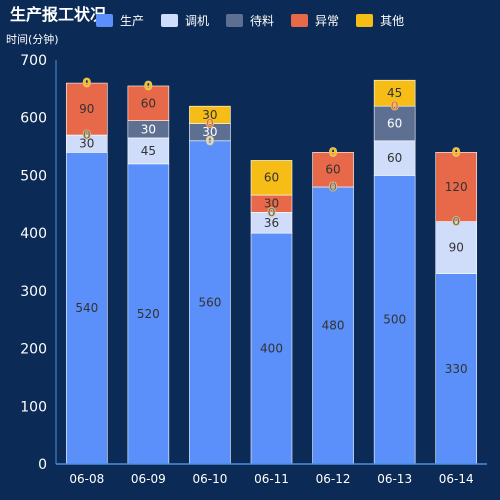 This screenshot has width=500, height=500. What do you see at coordinates (327, 21) in the screenshot?
I see `legend-label: 异常` at bounding box center [327, 21].